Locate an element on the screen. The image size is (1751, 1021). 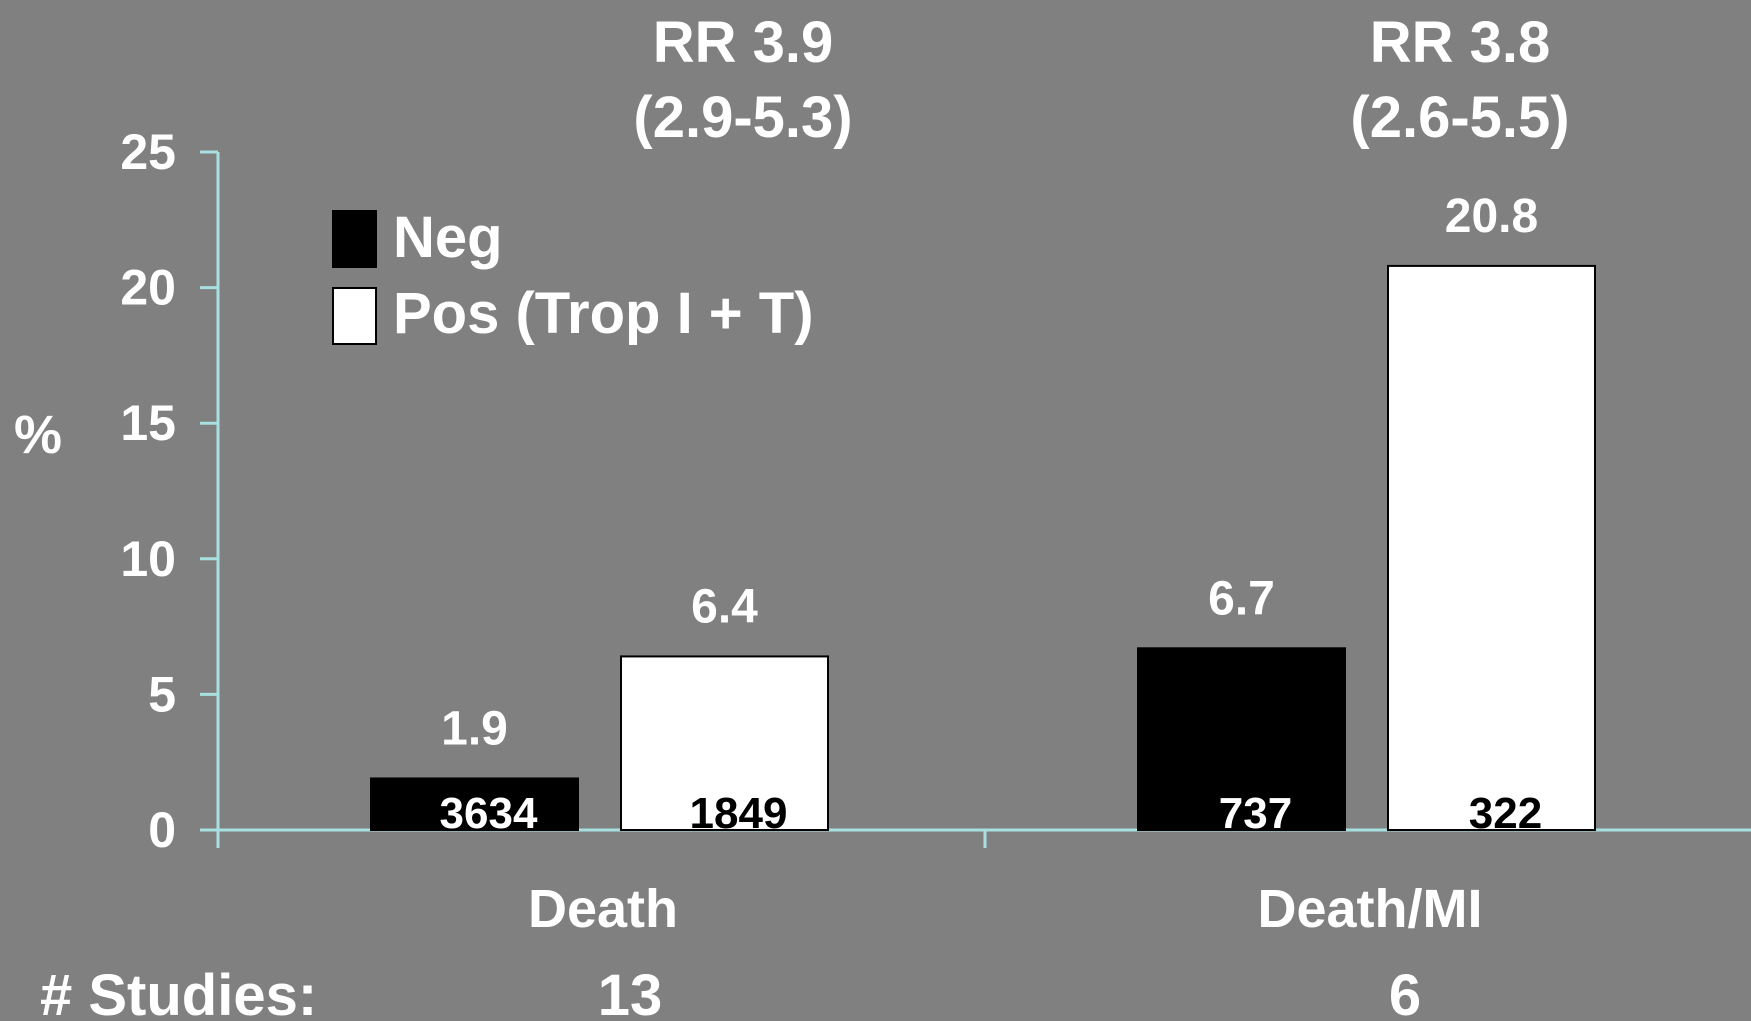
studies-count-death-mi: 6 is located at coordinates (1405, 992).